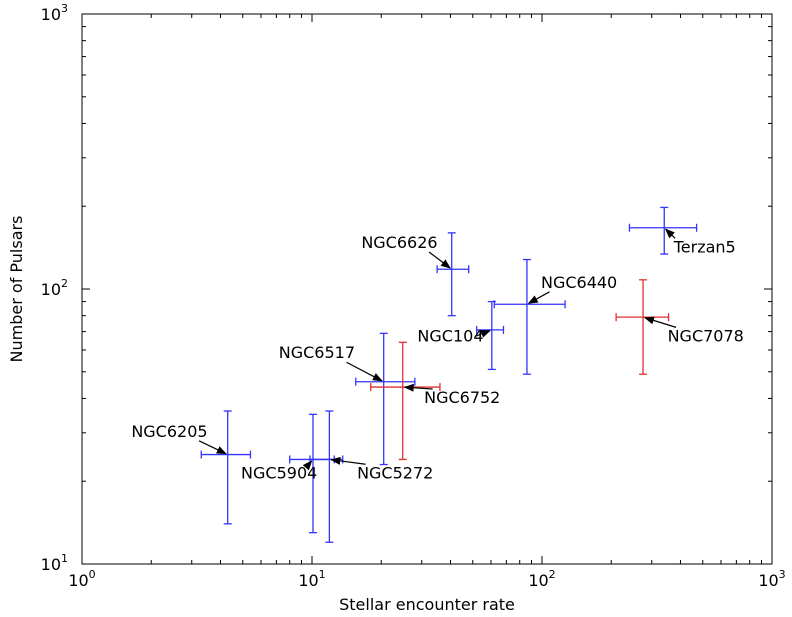 Image resolution: width=792 pixels, height=617 pixels. What do you see at coordinates (81, 579) in the screenshot?
I see `x-tick-label: 10⁰` at bounding box center [81, 579].